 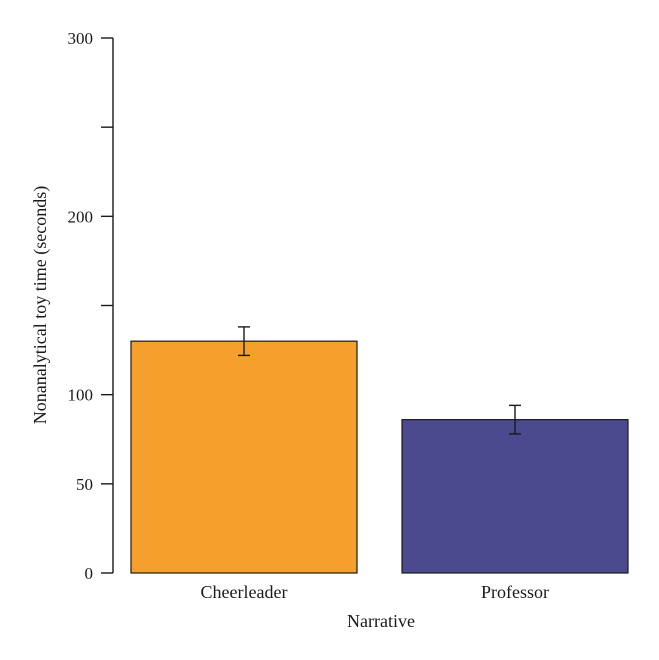 What do you see at coordinates (91, 306) in the screenshot?
I see `y-axis: 0 50 100 200 300` at bounding box center [91, 306].